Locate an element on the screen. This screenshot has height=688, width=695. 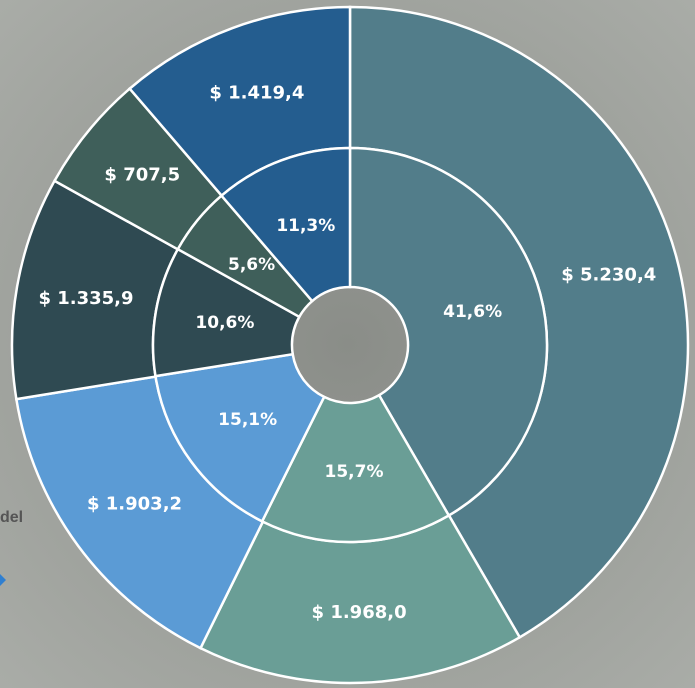
annotation: del is located at coordinates (11, 517).